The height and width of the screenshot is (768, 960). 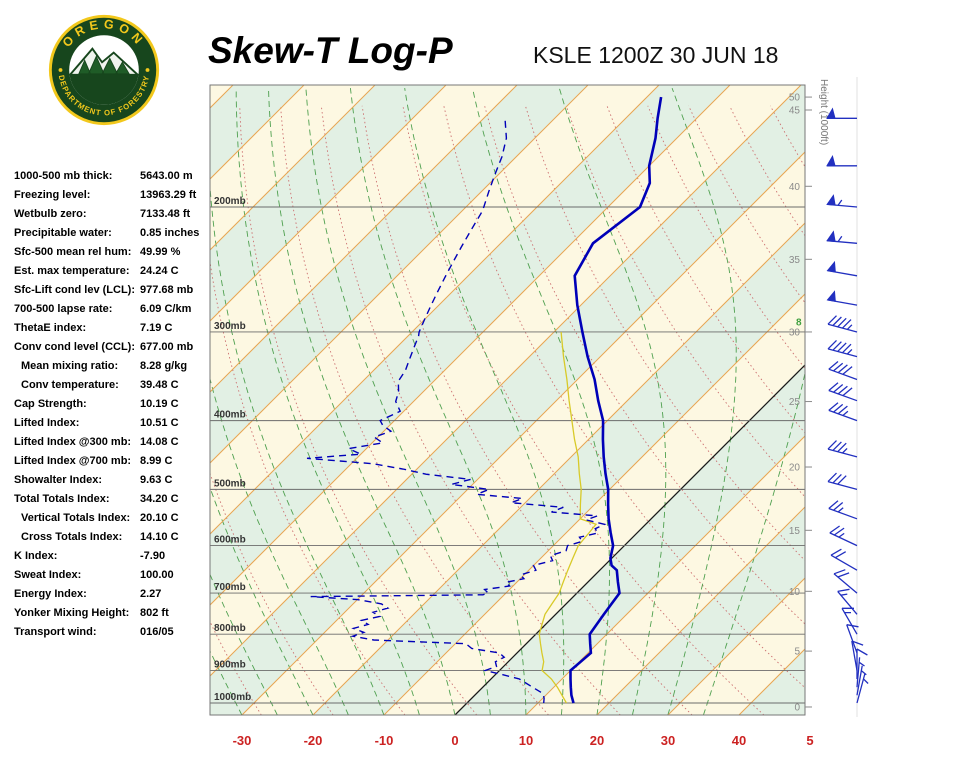 What do you see at coordinates (230, 326) in the screenshot?
I see `pressure-label: 300mb` at bounding box center [230, 326].